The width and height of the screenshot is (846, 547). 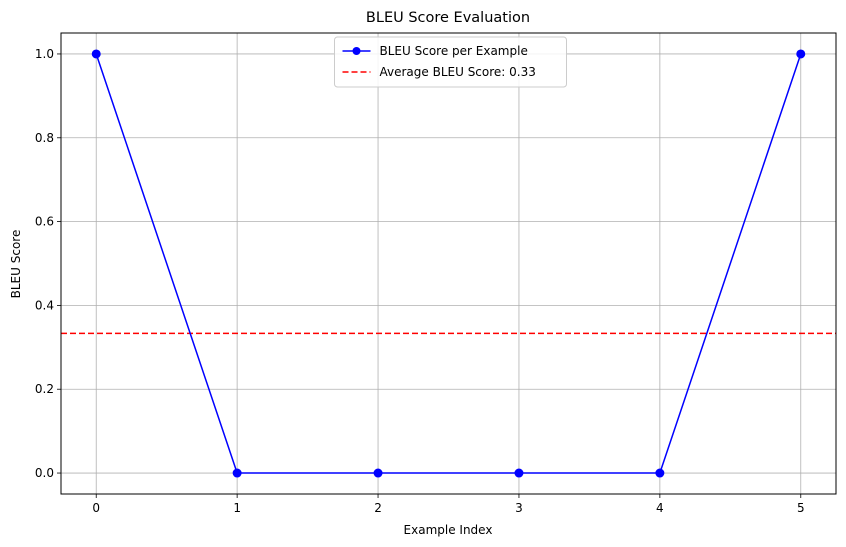 I want to click on legend-box, so click(x=450, y=62).